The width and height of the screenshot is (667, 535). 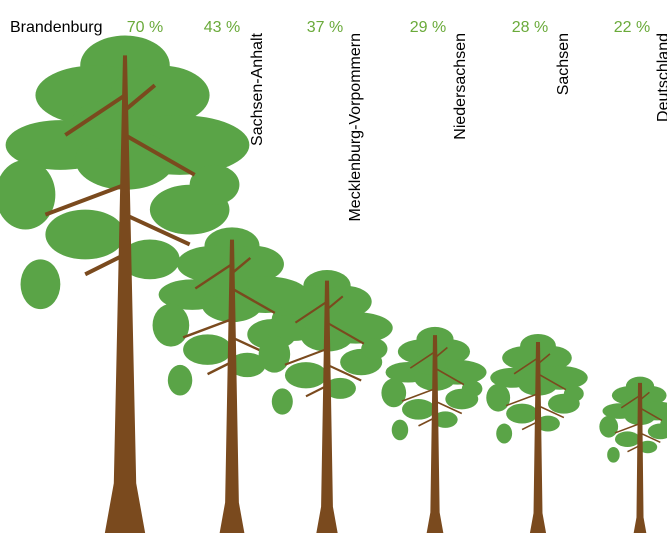 What do you see at coordinates (145, 27) in the screenshot?
I see `value-label: 70 %` at bounding box center [145, 27].